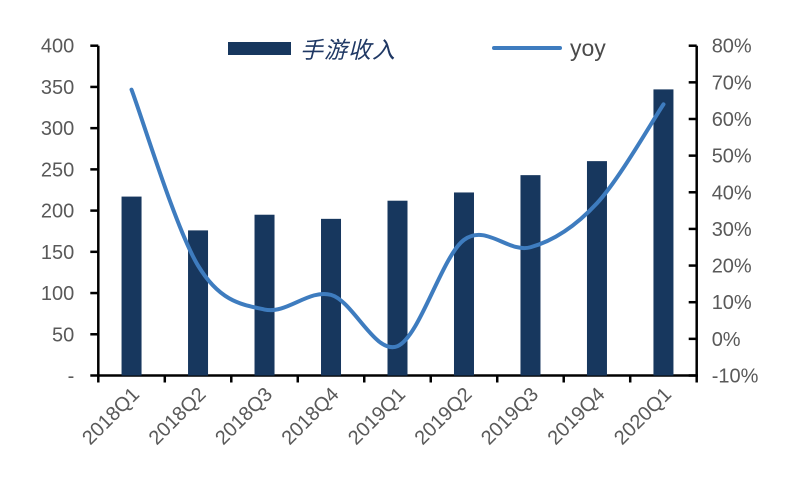 The width and height of the screenshot is (800, 487). What do you see at coordinates (63, 335) in the screenshot?
I see `svg-text: 50` at bounding box center [63, 335].